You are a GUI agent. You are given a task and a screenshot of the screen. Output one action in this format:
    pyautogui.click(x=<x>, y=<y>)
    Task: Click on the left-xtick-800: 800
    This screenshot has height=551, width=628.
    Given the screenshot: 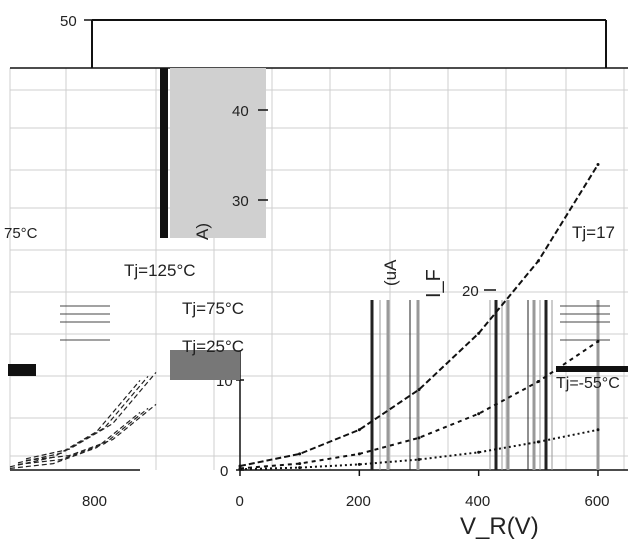 What is the action you would take?
    pyautogui.click(x=94, y=501)
    